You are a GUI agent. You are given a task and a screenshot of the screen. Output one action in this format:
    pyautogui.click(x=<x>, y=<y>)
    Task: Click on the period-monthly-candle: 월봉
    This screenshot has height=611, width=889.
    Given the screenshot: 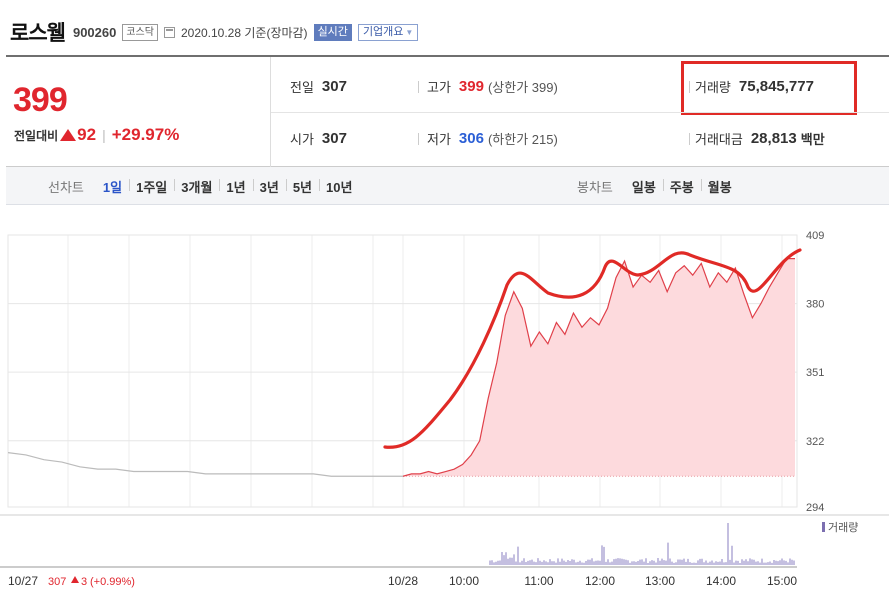 What is the action you would take?
    pyautogui.click(x=719, y=186)
    